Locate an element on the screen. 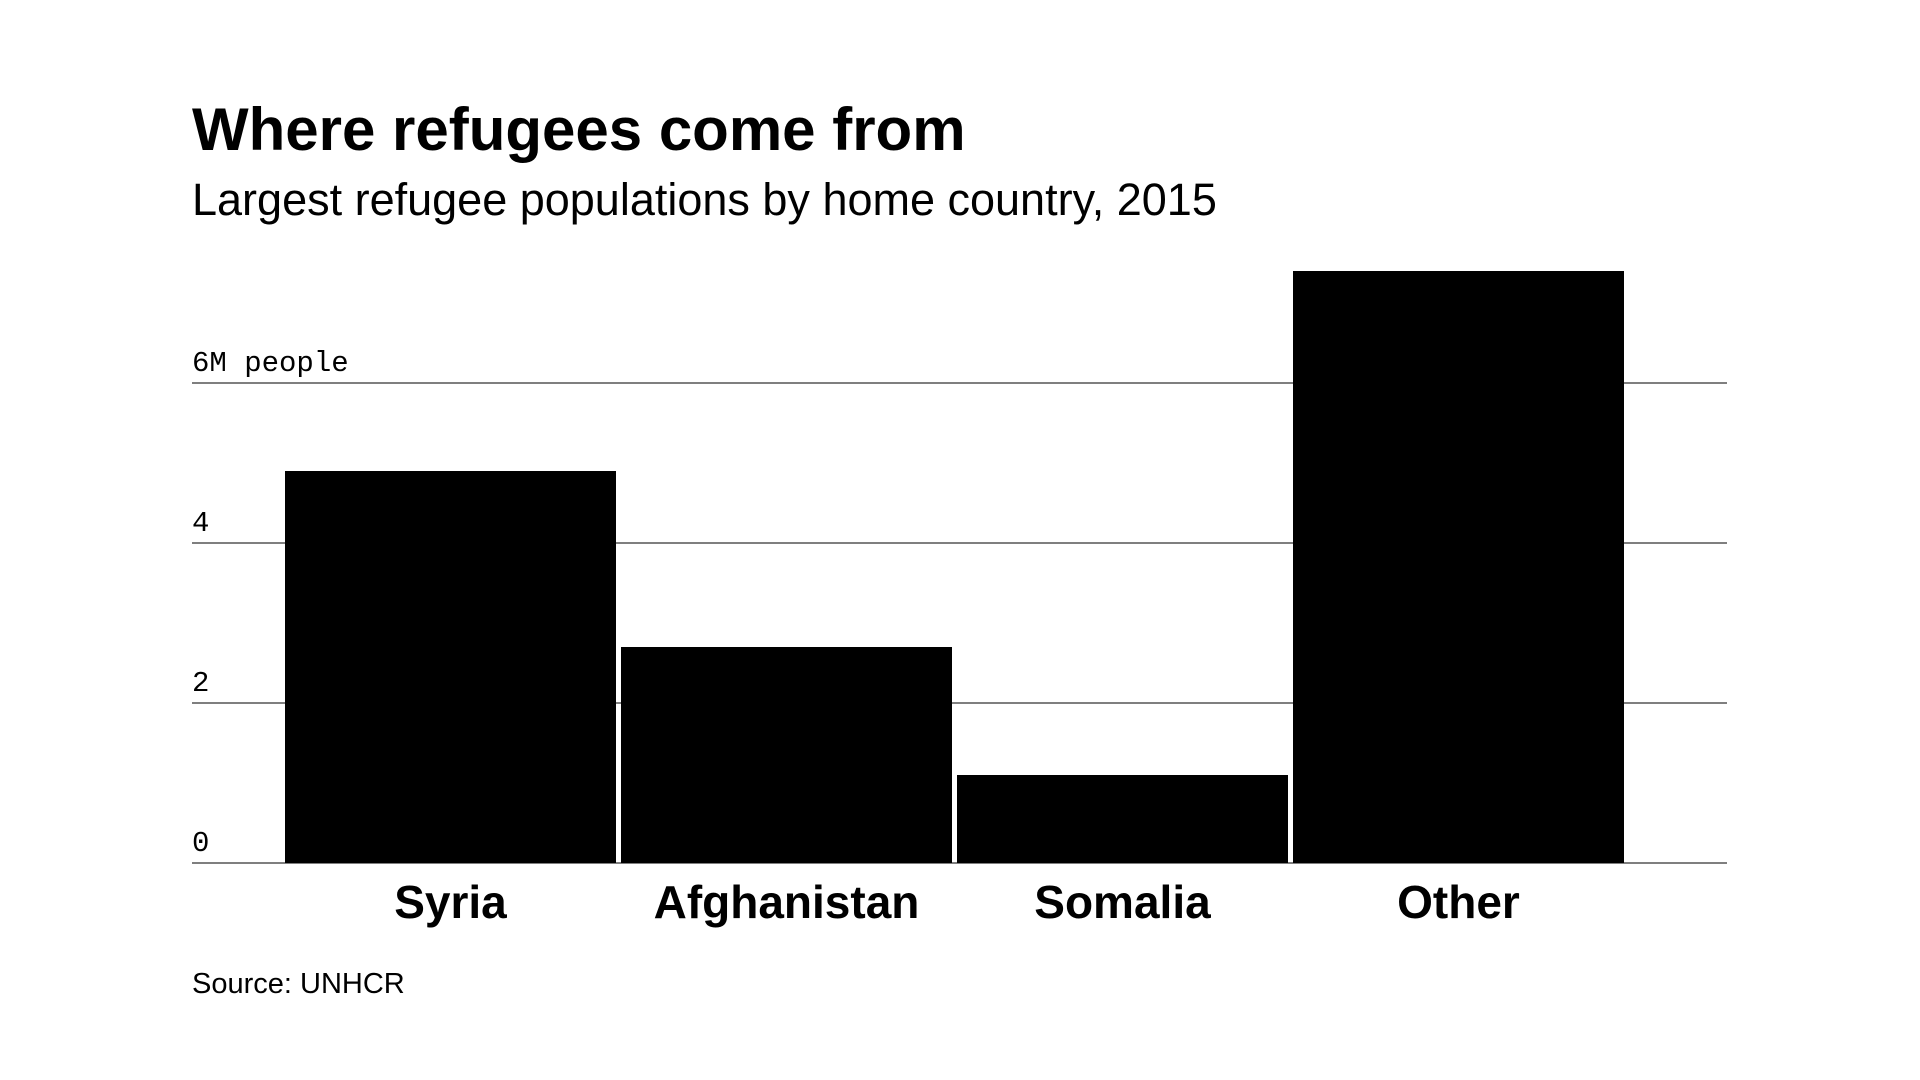 Image resolution: width=1920 pixels, height=1080 pixels. x-tick-label: Somalia is located at coordinates (1122, 902).